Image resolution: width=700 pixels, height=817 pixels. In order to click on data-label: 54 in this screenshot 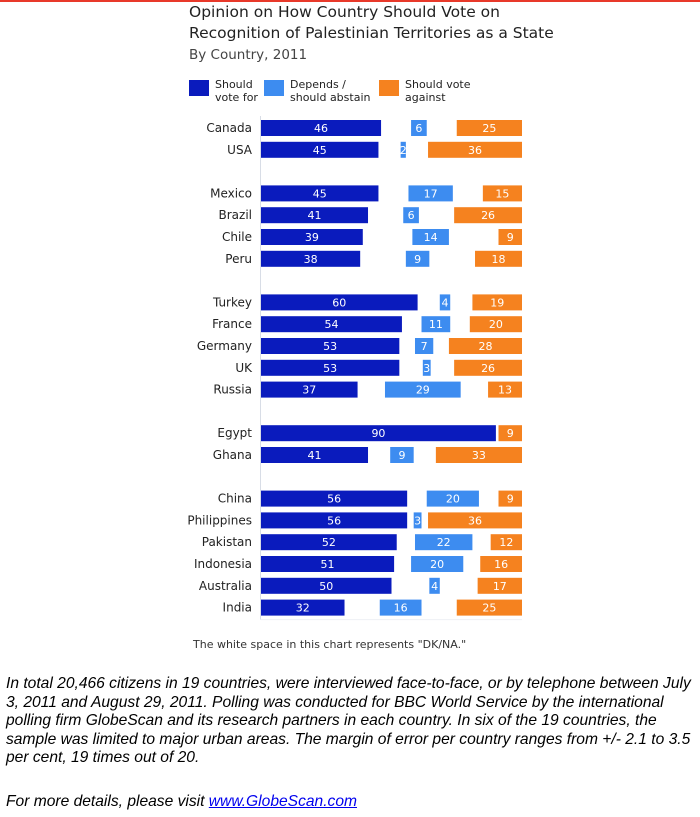, I will do `click(331, 324)`.